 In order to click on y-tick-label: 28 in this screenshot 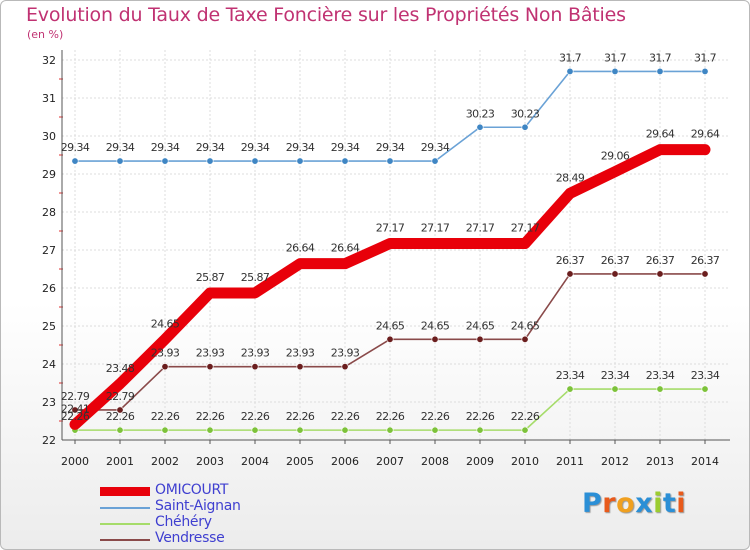, I will do `click(49, 212)`.